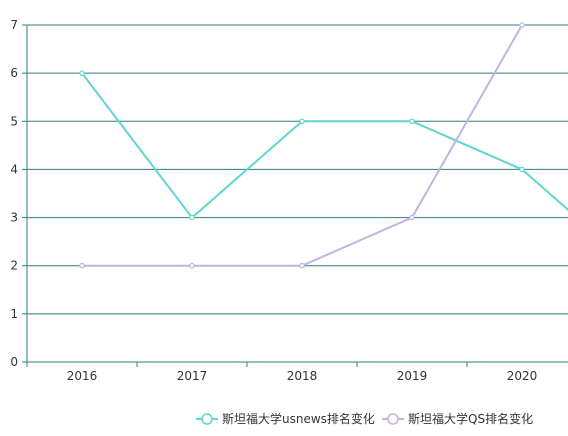  I want to click on legend-label: 斯坦福大学QS排名变化, so click(470, 418).